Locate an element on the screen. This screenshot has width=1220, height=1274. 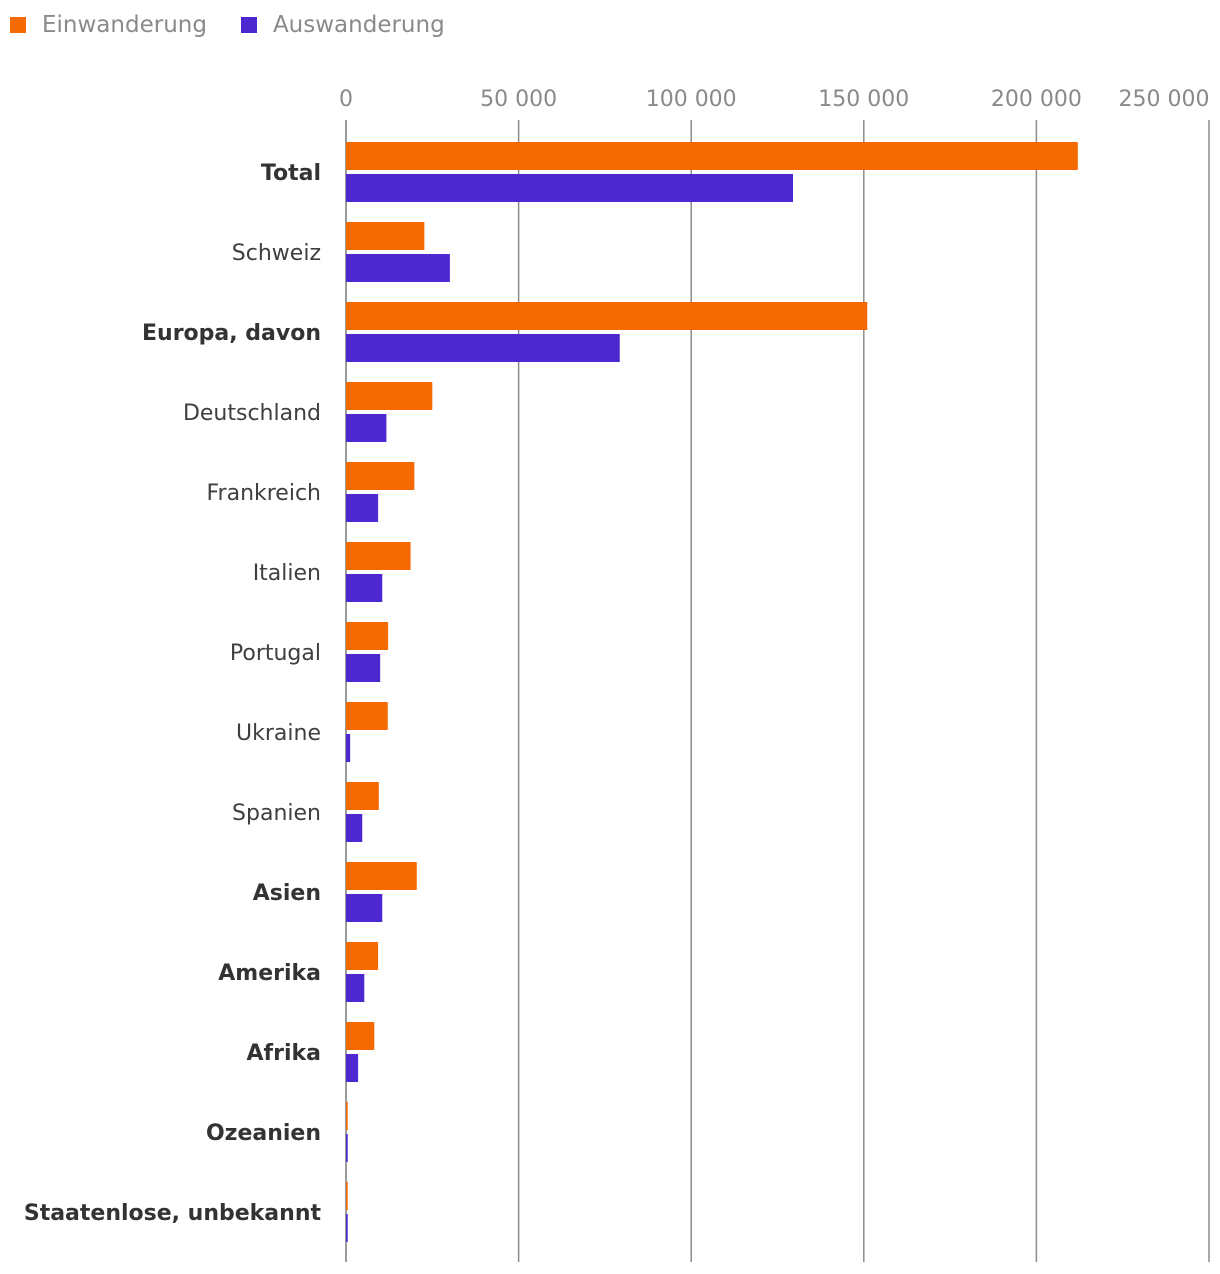
category-label: Ukraine is located at coordinates (278, 733).